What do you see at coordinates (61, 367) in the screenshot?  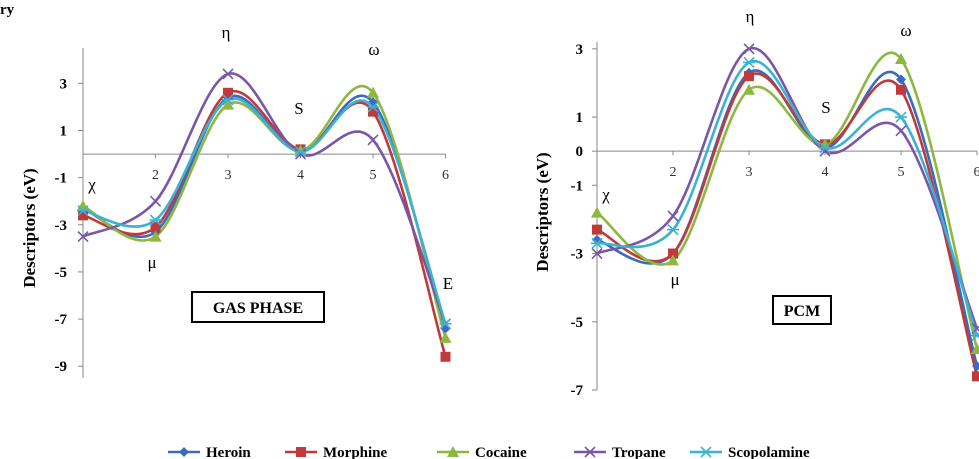 I see `y-tick-label: -9` at bounding box center [61, 367].